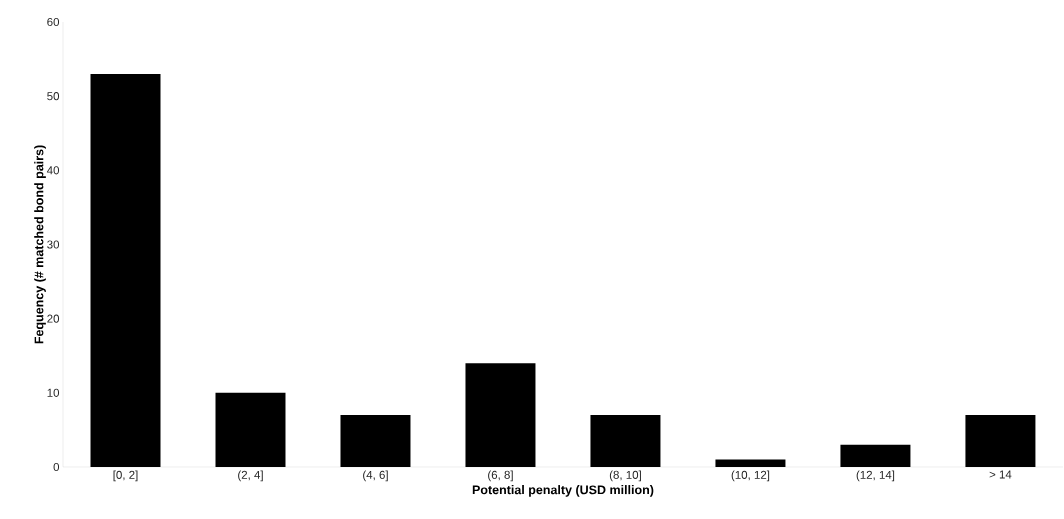 The image size is (1064, 519). I want to click on x-tick-label: (12, 14], so click(875, 476).